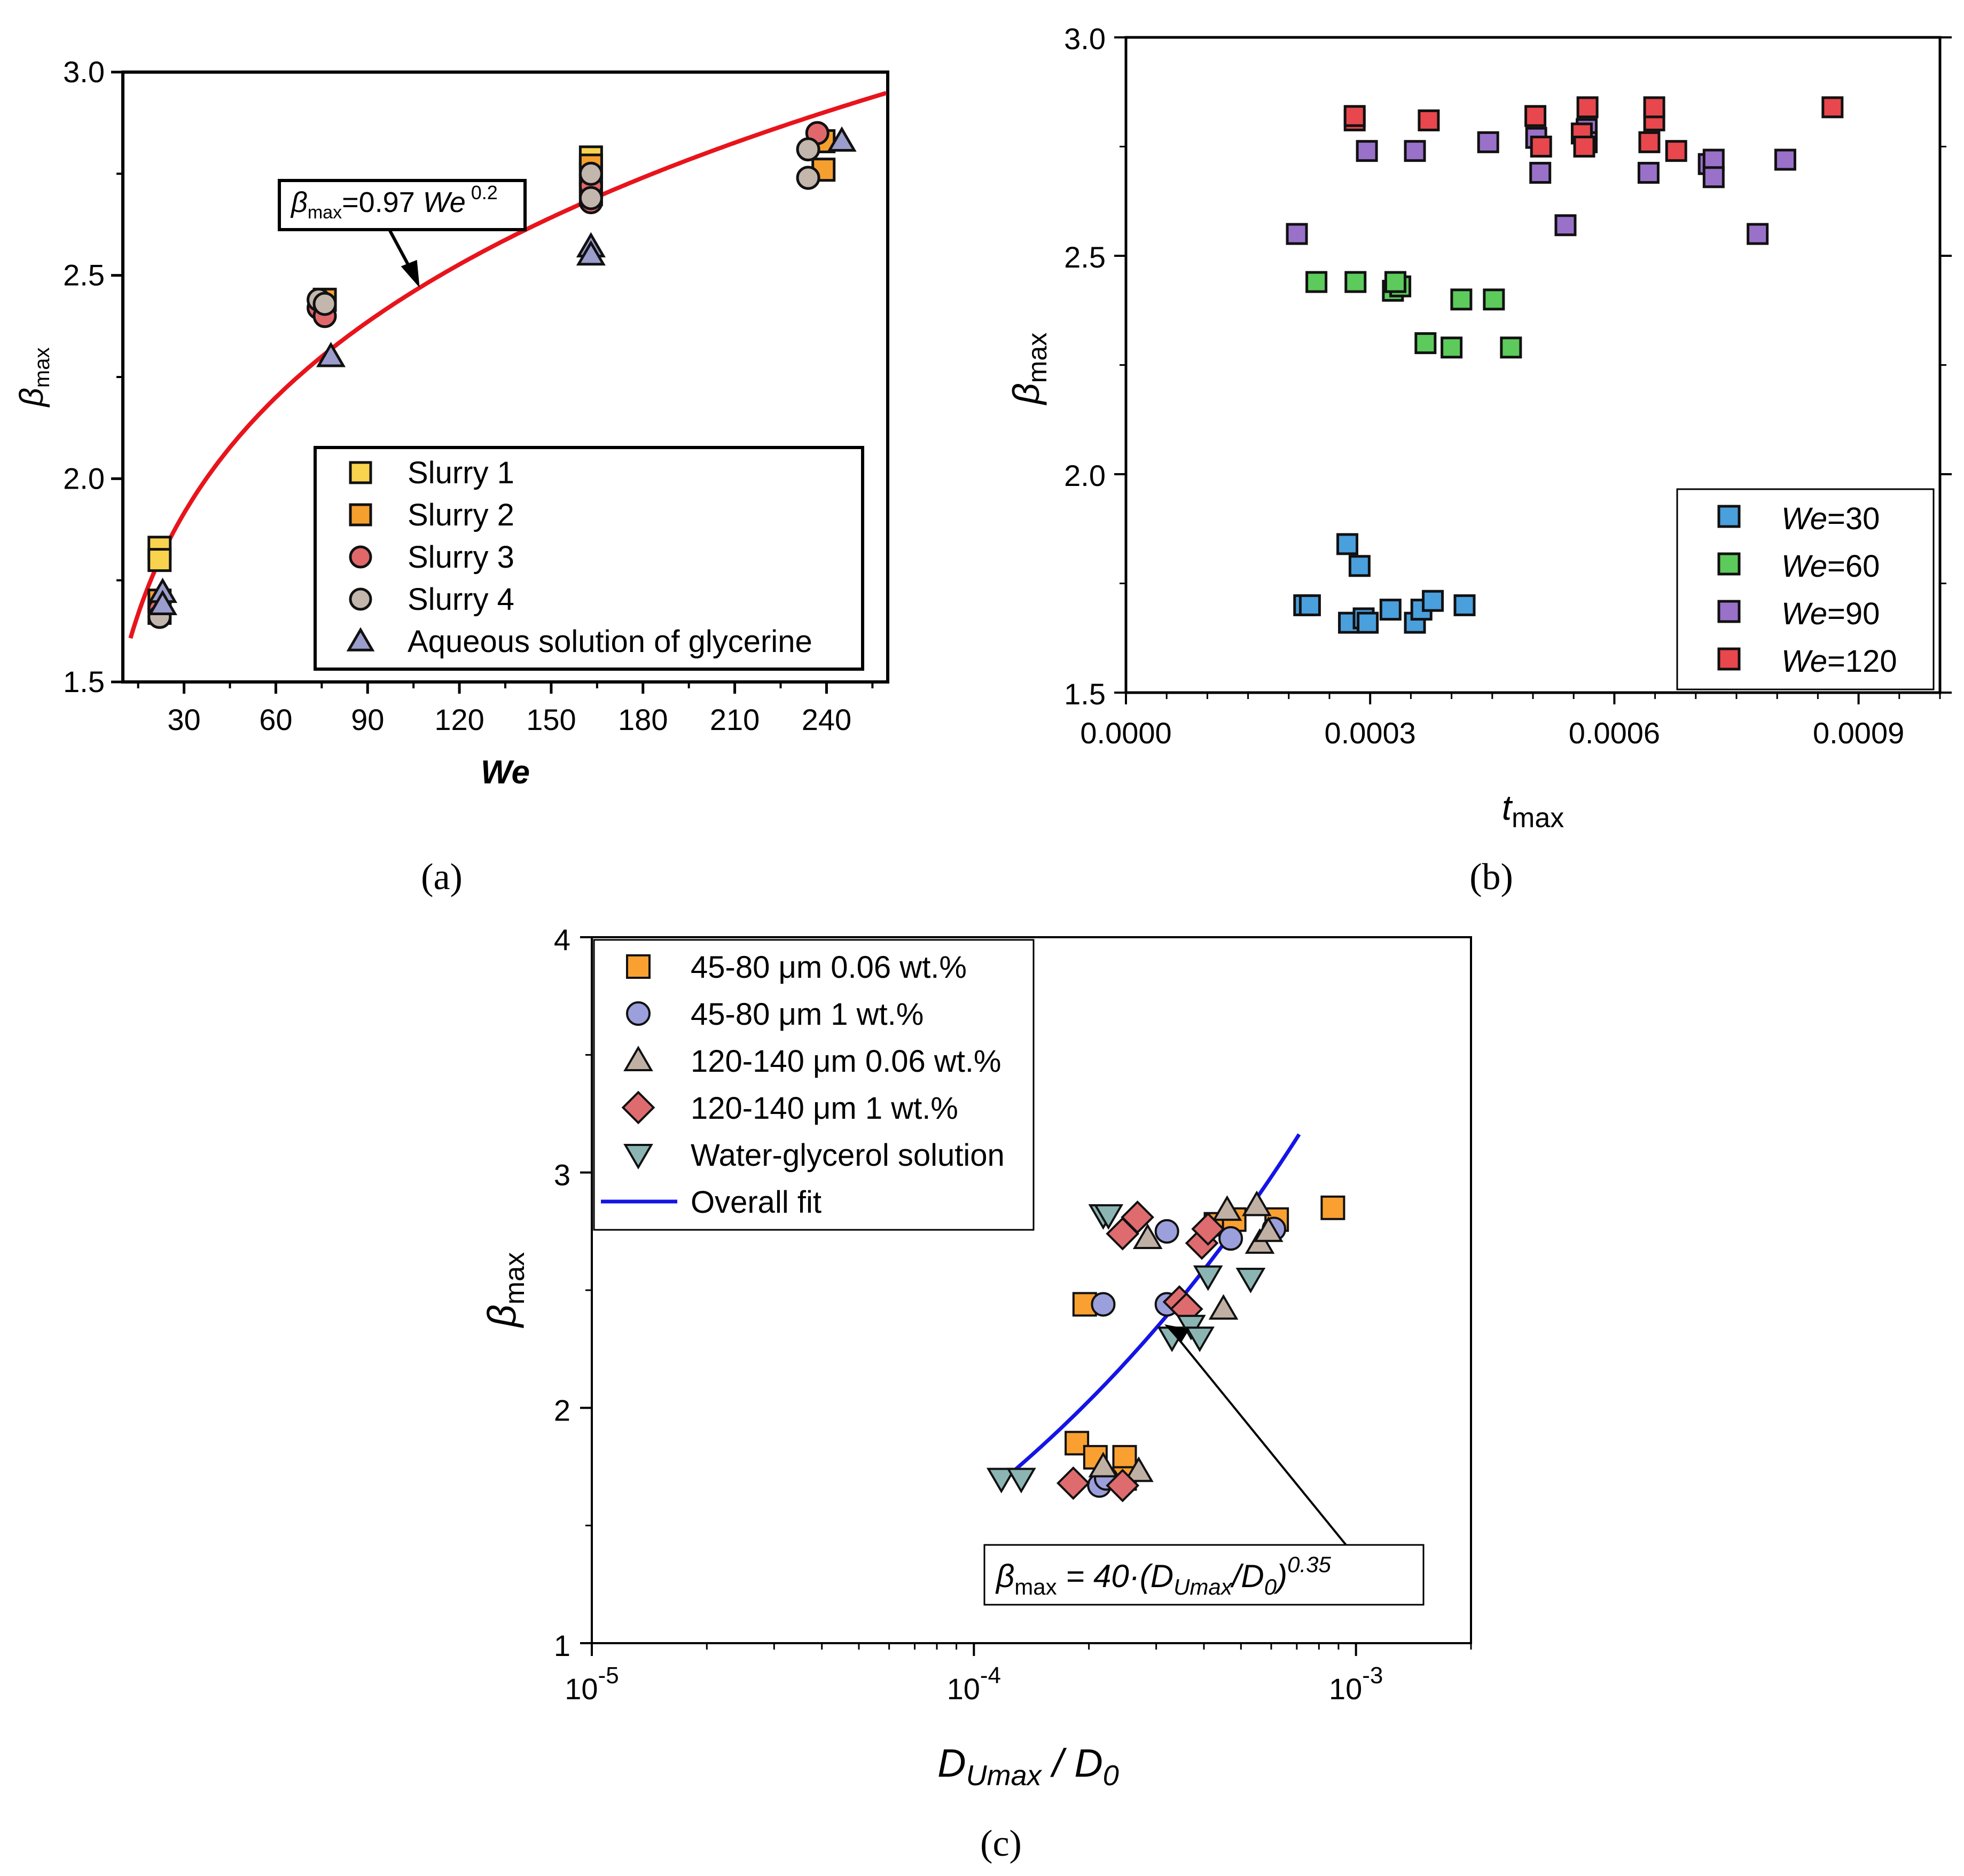 The height and width of the screenshot is (1876, 1964). Describe the element at coordinates (562, 1646) in the screenshot. I see `y-tick-label-c: 1` at that location.